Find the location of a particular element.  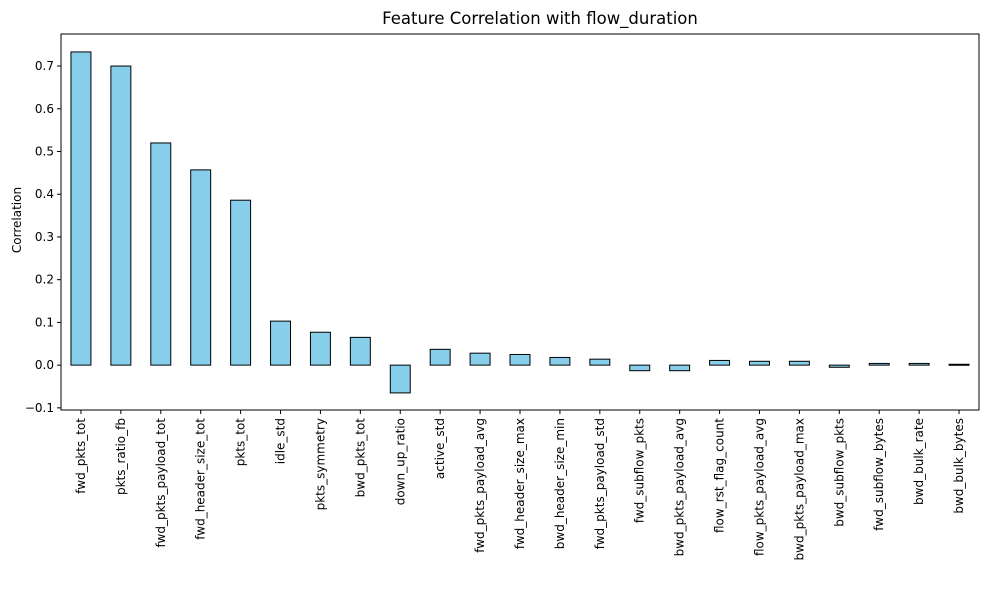

y-tick-label: 0.5 is located at coordinates (44, 152).